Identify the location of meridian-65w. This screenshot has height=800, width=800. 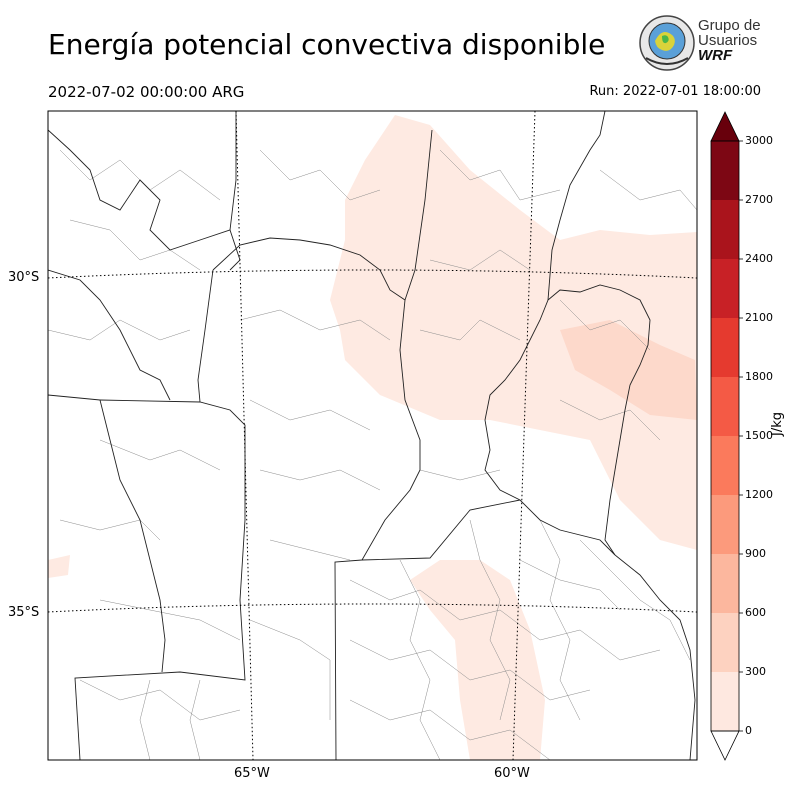
(244, 435).